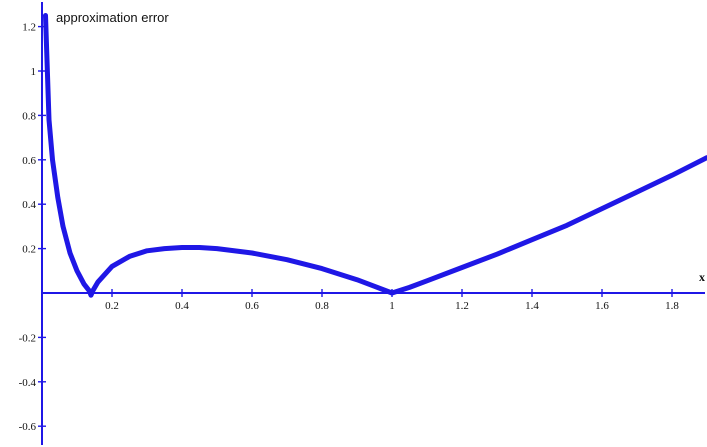  Describe the element at coordinates (29, 116) in the screenshot. I see `y-tick-label: 0.8` at that location.